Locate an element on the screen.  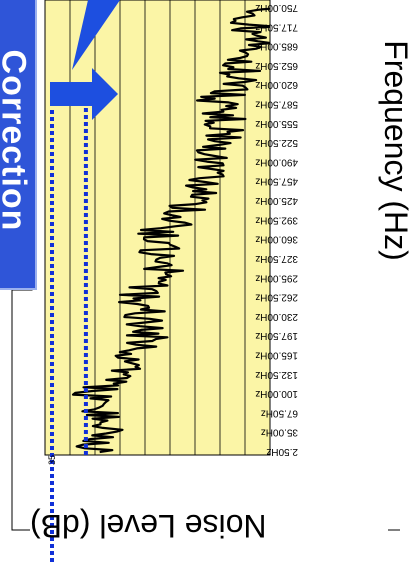
frequency-tick-label: 620.00Hz is located at coordinates (276, 84).